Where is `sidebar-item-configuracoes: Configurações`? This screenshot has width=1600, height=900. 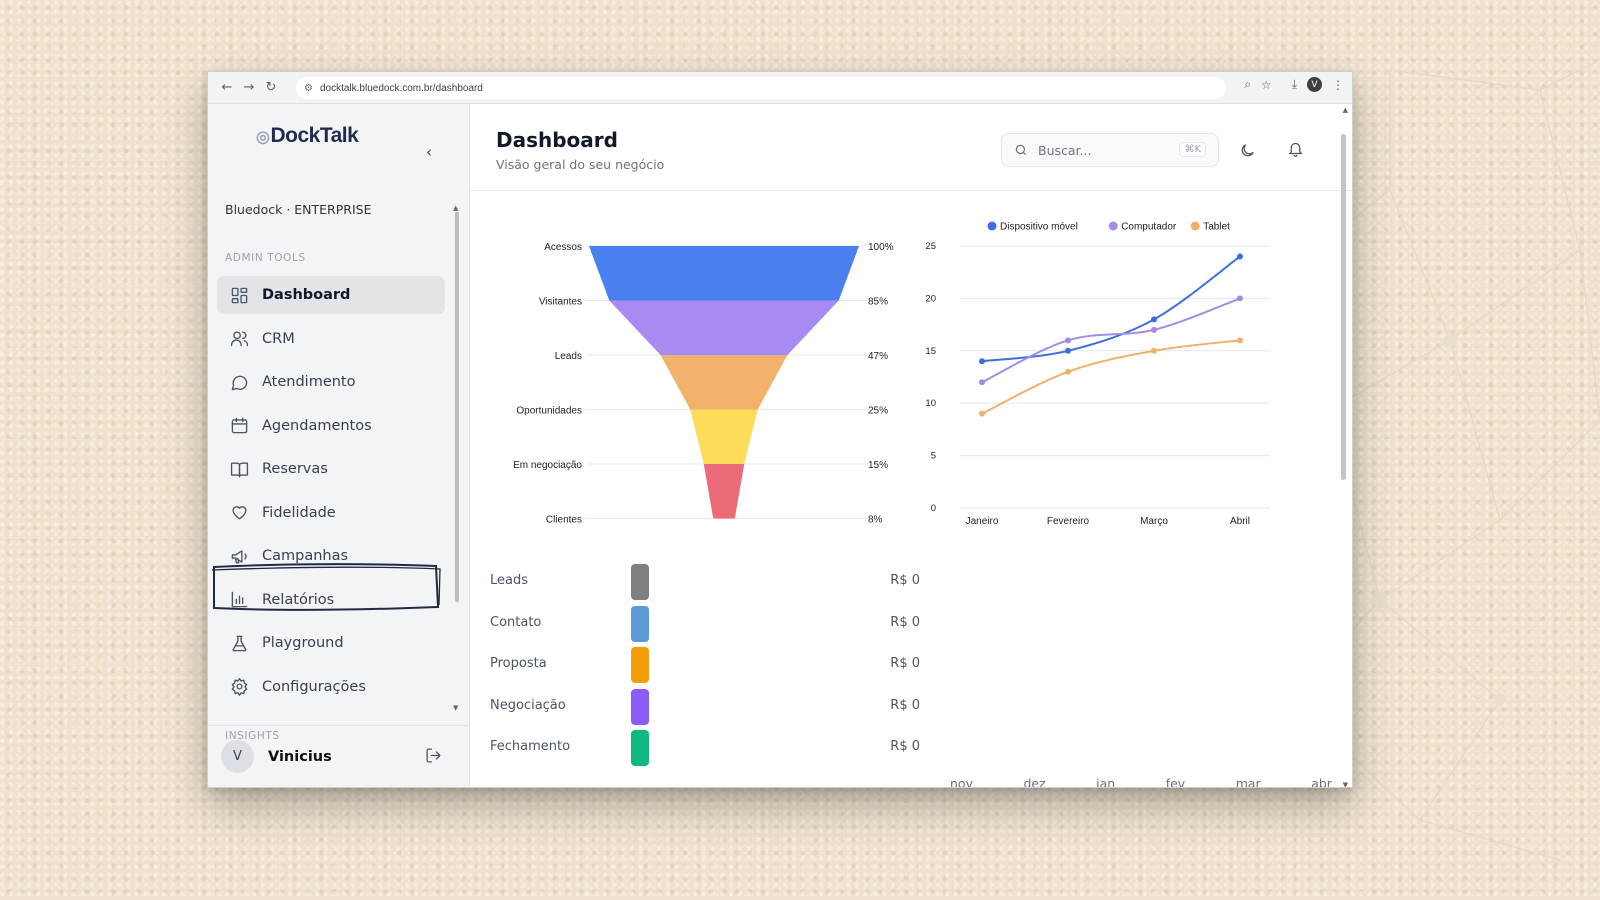
sidebar-item-configuracoes: Configurações is located at coordinates (331, 687).